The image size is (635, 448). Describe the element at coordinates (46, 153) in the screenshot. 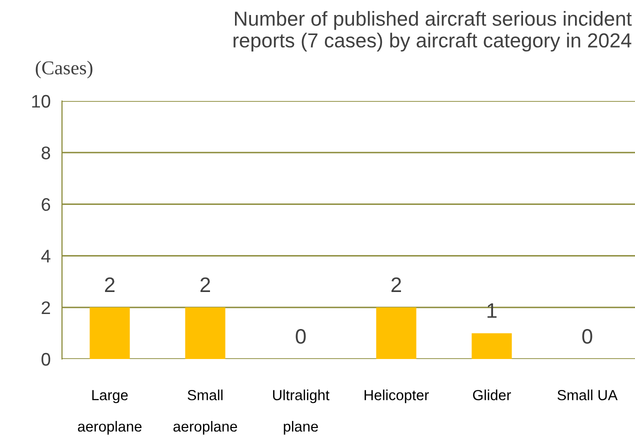

I see `y-tick-label: 8` at that location.